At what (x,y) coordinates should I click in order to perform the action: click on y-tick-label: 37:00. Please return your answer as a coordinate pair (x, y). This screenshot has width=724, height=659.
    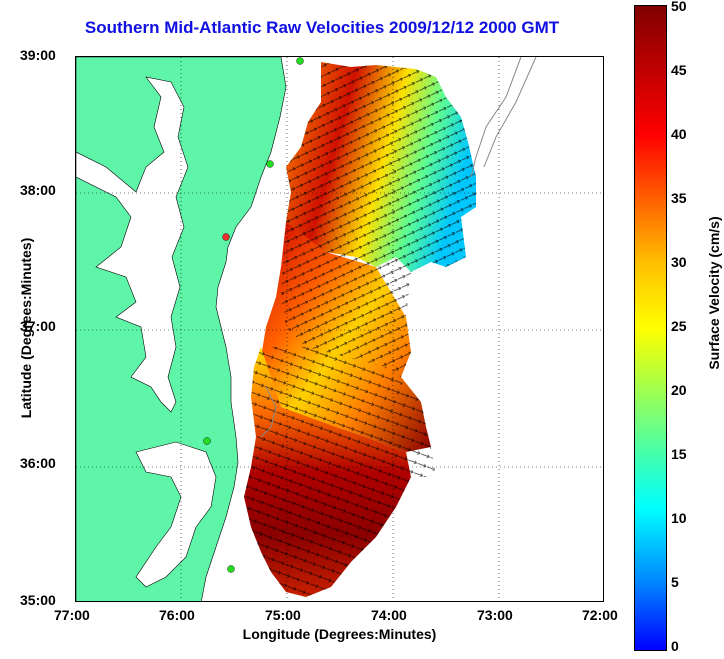
    Looking at the image, I should click on (38, 326).